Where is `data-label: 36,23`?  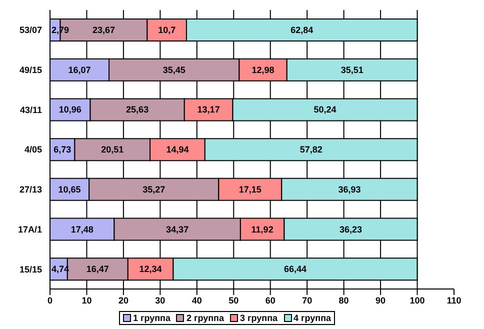 data-label: 36,23 is located at coordinates (350, 229).